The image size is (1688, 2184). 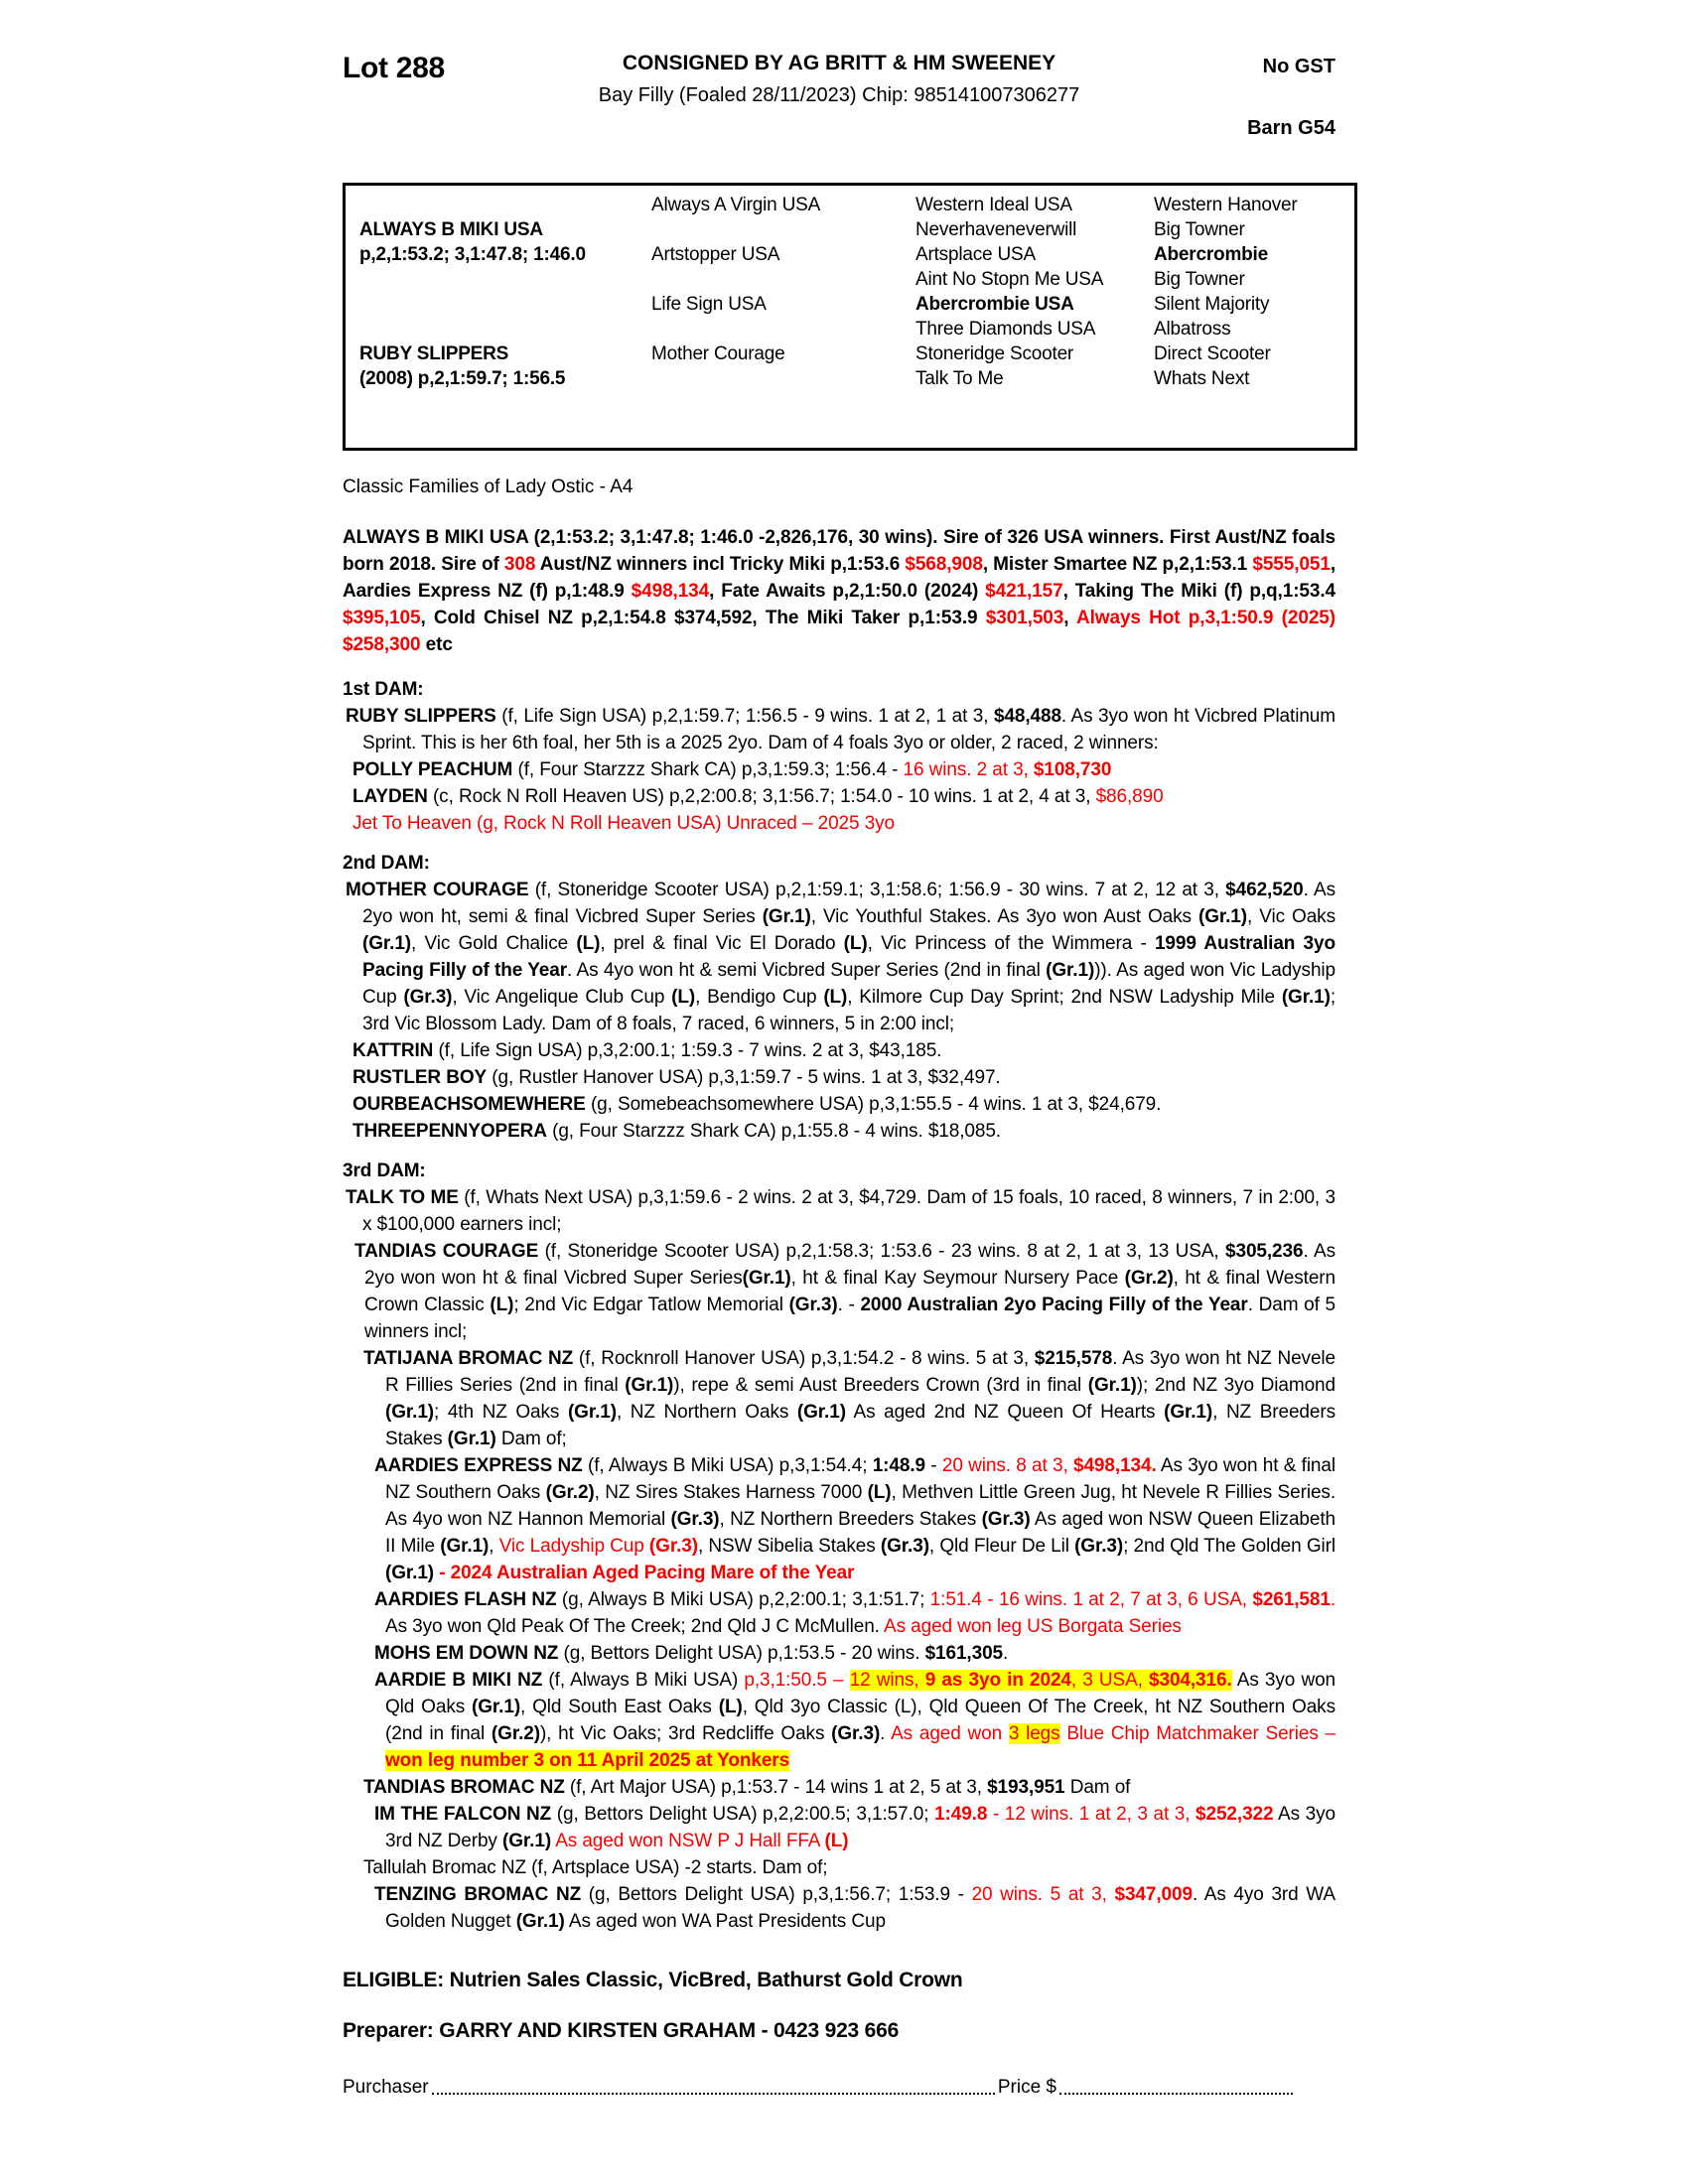 What do you see at coordinates (1091, 1599) in the screenshot?
I see `text-run: 1:51.4 - 16 wins. 1 at 2, 7 at 3, 6 USA,` at bounding box center [1091, 1599].